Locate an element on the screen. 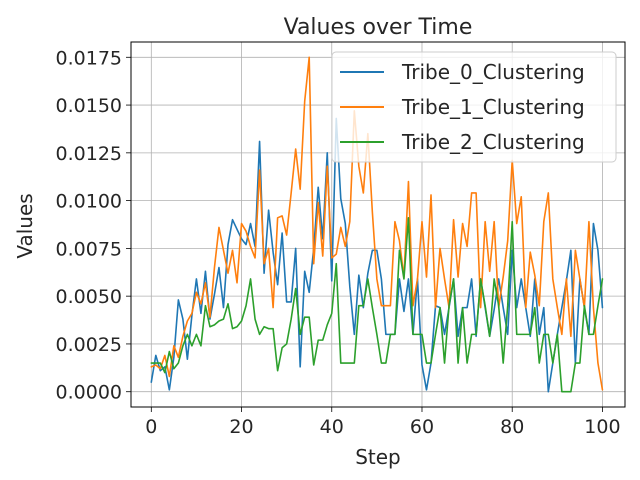 The height and width of the screenshot is (480, 640). x-tick-label: 40 is located at coordinates (332, 427).